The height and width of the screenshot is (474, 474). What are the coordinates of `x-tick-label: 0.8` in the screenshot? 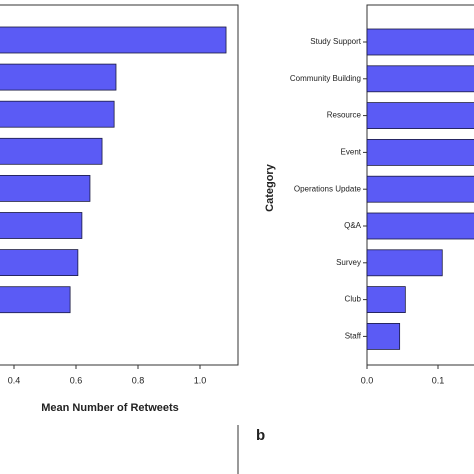 It's located at (138, 380).